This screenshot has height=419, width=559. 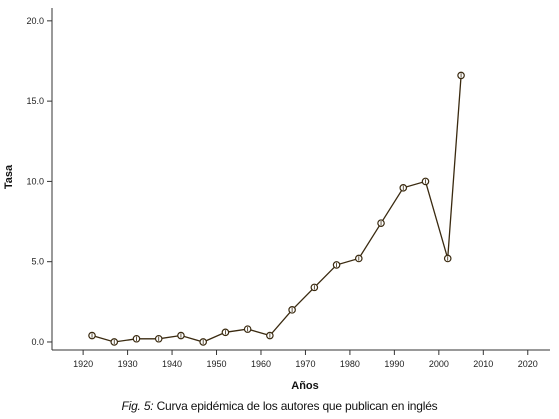 I want to click on x-tick-label: 1990, so click(x=394, y=364).